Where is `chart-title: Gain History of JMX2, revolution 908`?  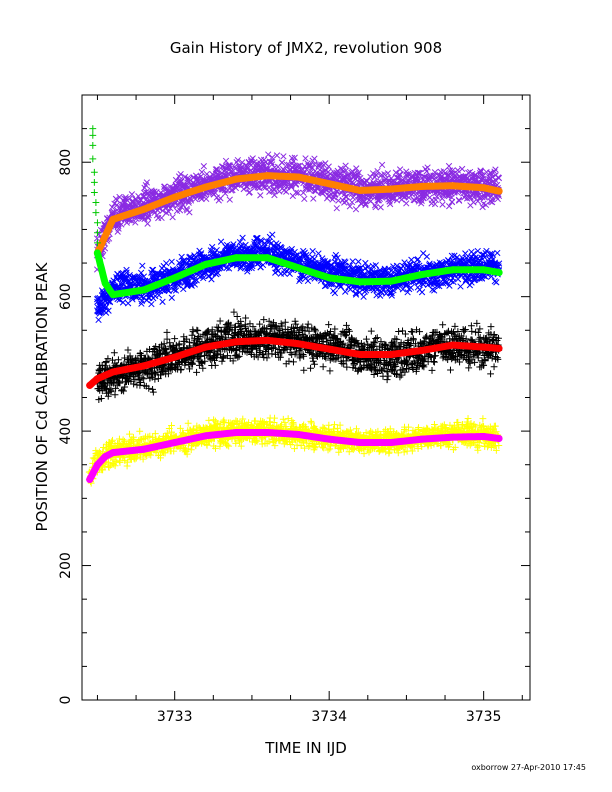
chart-title: Gain History of JMX2, revolution 908 is located at coordinates (306, 48).